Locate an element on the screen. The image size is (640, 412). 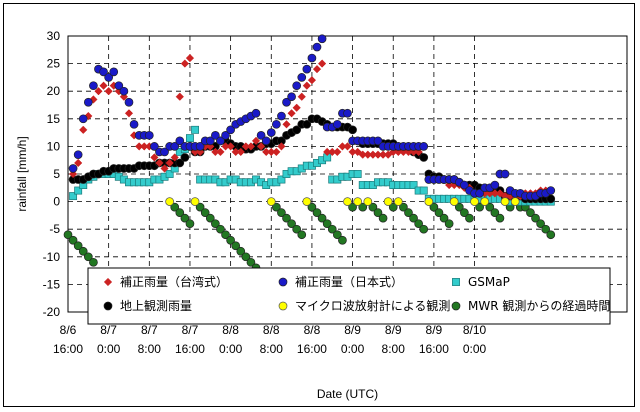
y-tick-label: -10 is located at coordinates (52, 257).